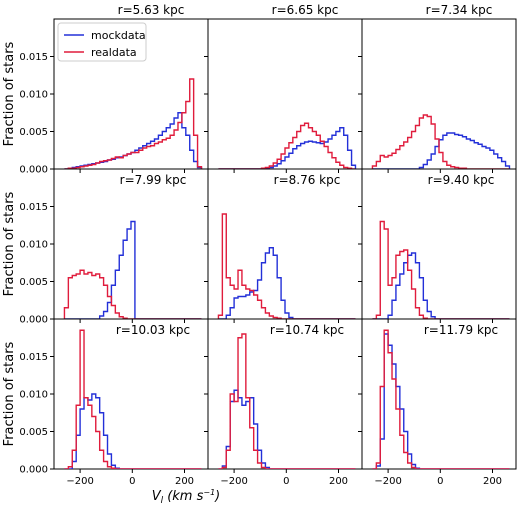 The height and width of the screenshot is (506, 520). Describe the element at coordinates (157, 496) in the screenshot. I see `x-axis-label-symbol: V` at that location.